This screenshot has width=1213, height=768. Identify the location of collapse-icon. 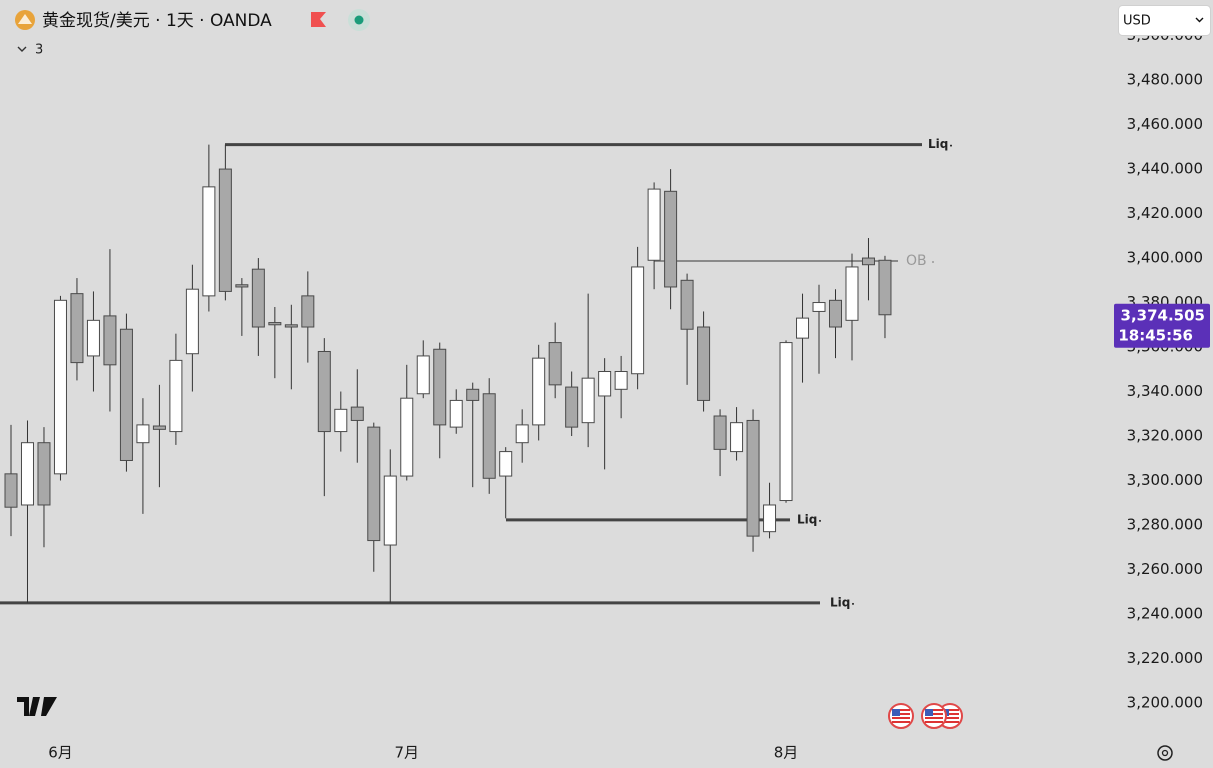
(22, 49).